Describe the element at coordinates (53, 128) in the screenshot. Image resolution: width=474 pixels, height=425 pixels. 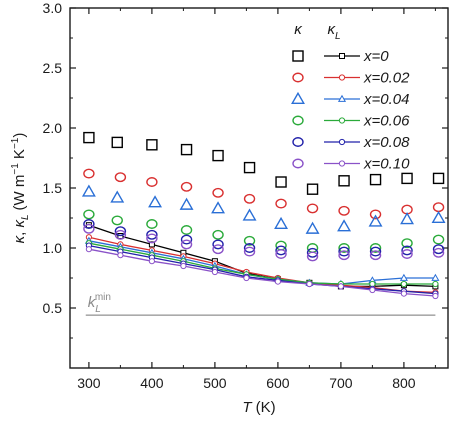
I see `y-tick-label: 2.0` at that location.